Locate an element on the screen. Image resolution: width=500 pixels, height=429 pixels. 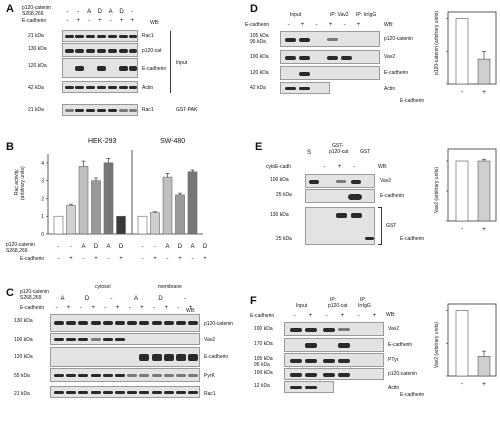
a-input-bracket is located at coordinates (170, 62).